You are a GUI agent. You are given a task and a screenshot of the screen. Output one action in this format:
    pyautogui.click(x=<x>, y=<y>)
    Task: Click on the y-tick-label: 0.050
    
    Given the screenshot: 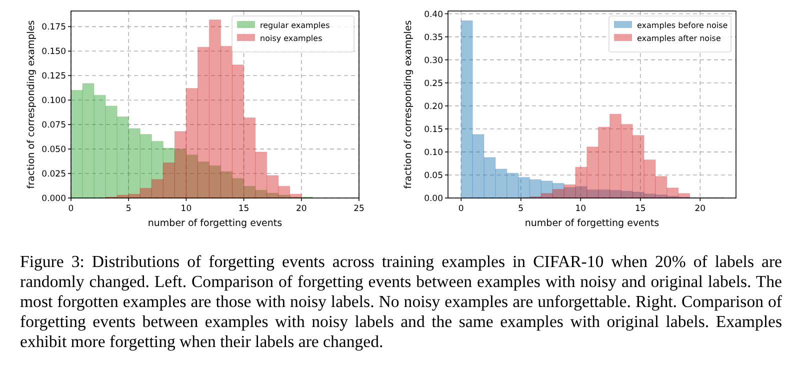 What is the action you would take?
    pyautogui.click(x=54, y=150)
    